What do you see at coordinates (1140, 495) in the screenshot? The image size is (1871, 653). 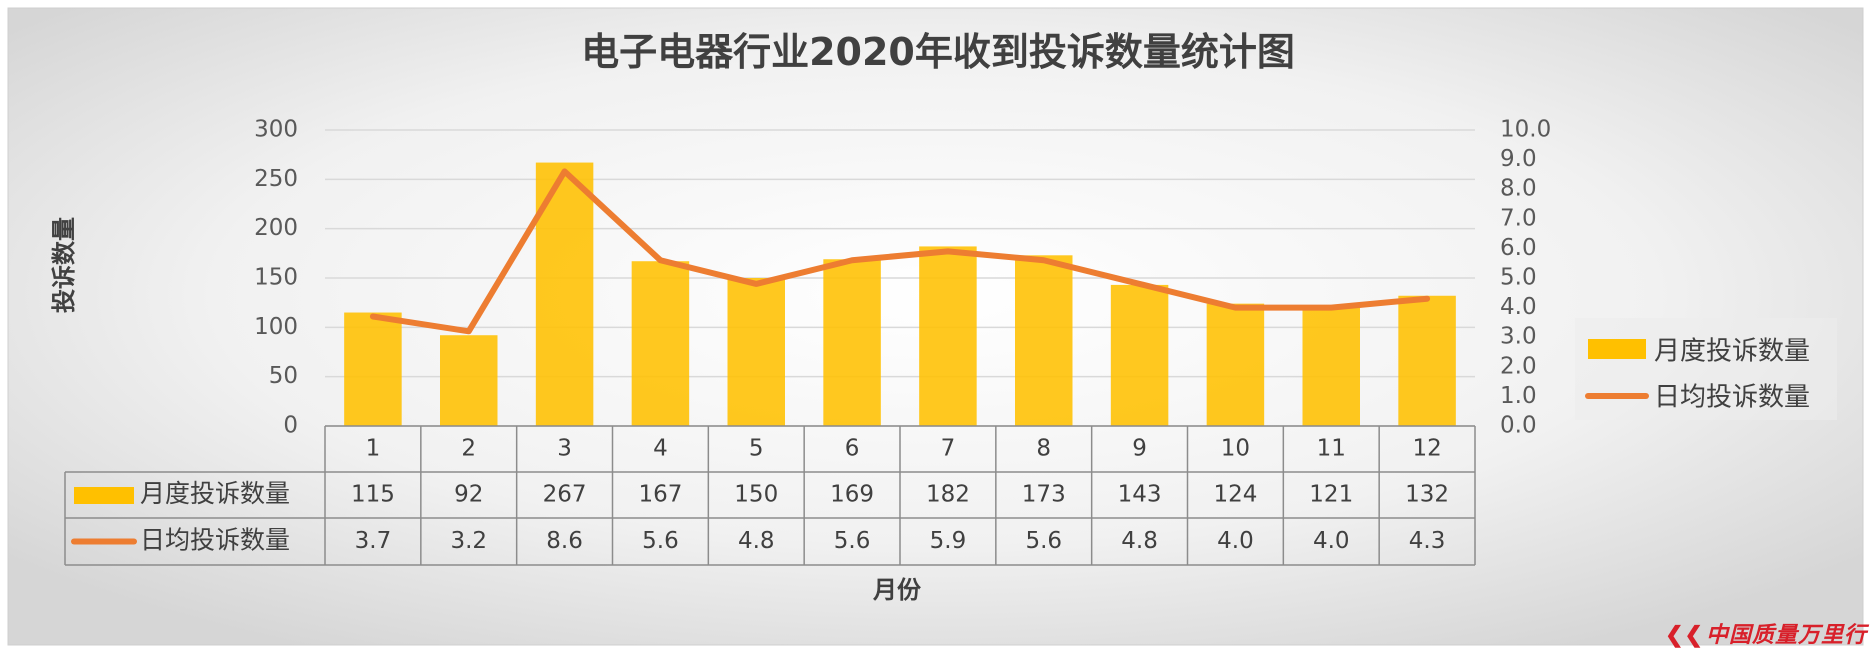 I see `table-cell-bar-value: 143` at bounding box center [1140, 495].